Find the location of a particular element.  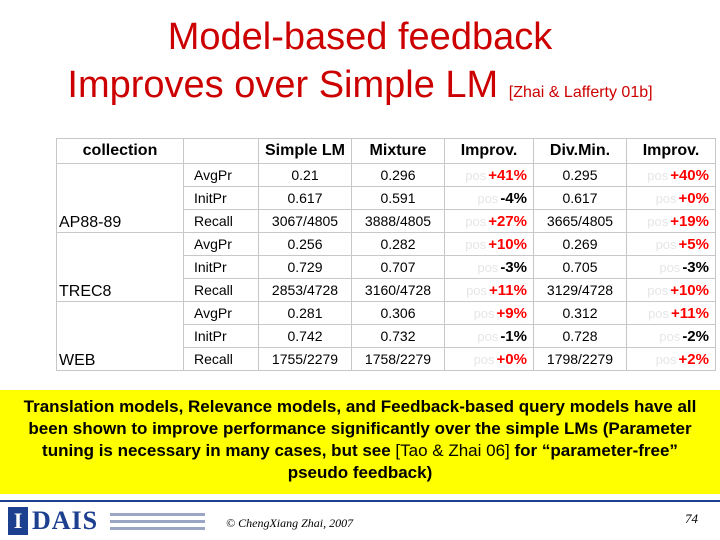

collection-cell: TREC8 is located at coordinates (120, 267).